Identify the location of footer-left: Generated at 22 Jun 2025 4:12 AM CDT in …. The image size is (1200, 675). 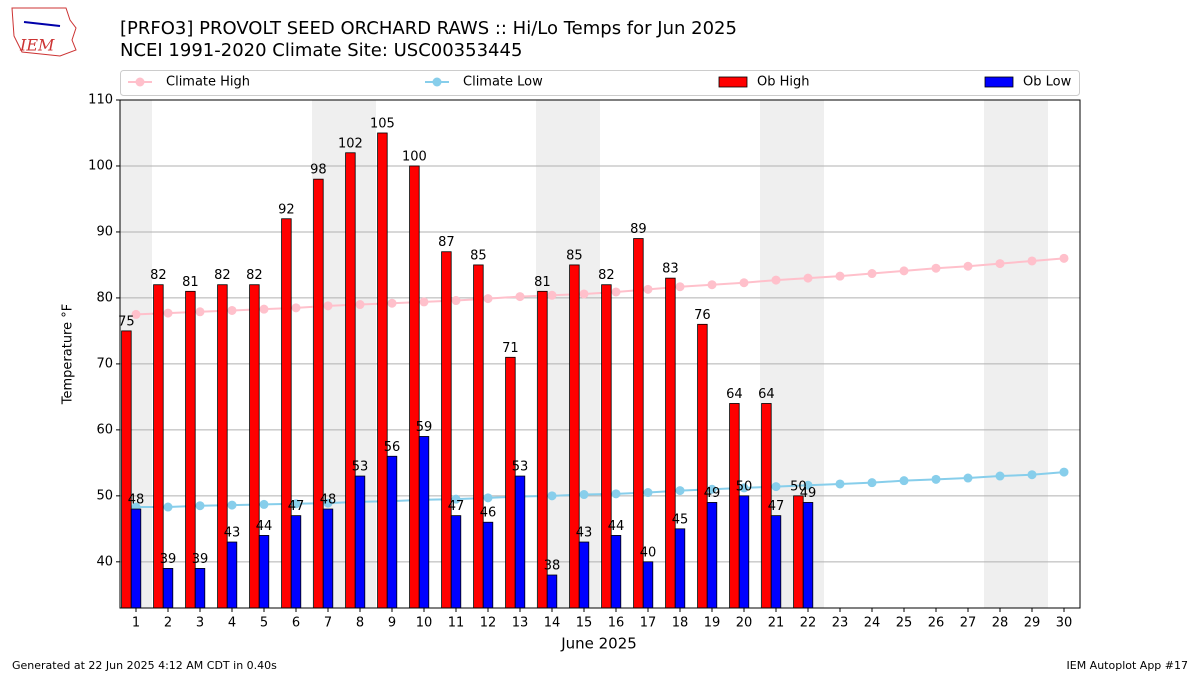
(144, 665).